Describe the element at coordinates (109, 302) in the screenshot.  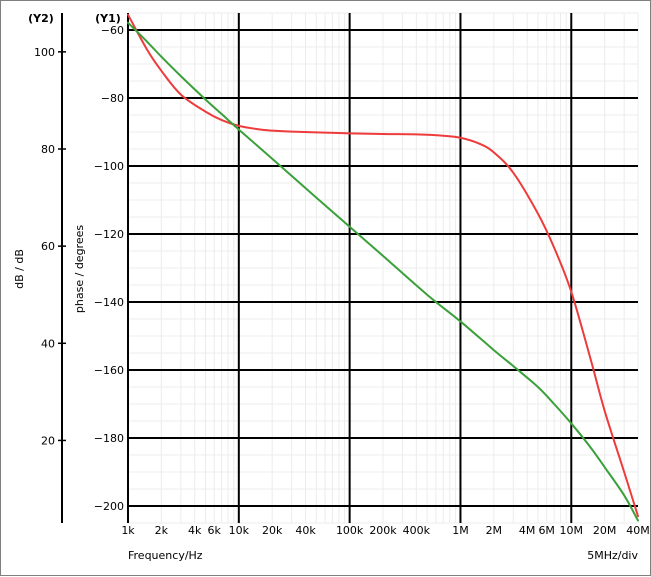
I see `y1-tick-label: −140` at that location.